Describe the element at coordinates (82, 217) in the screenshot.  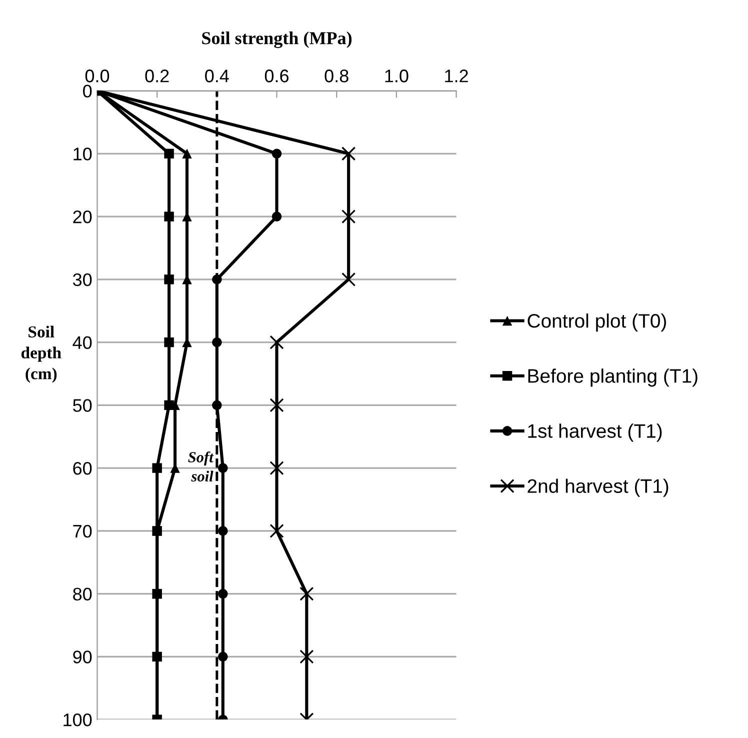
I see `y-tick-label: 20` at that location.